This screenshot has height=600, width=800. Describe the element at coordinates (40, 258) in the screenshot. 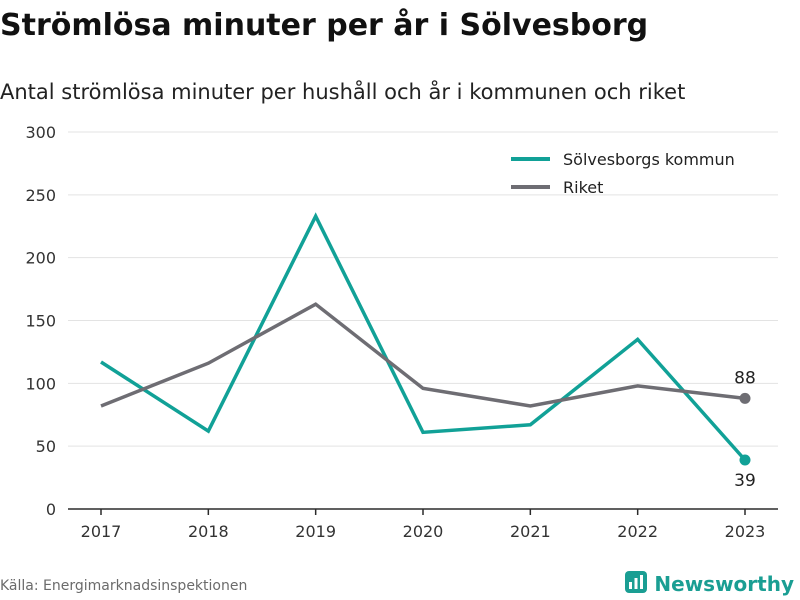

I see `y-tick-label: 200` at that location.